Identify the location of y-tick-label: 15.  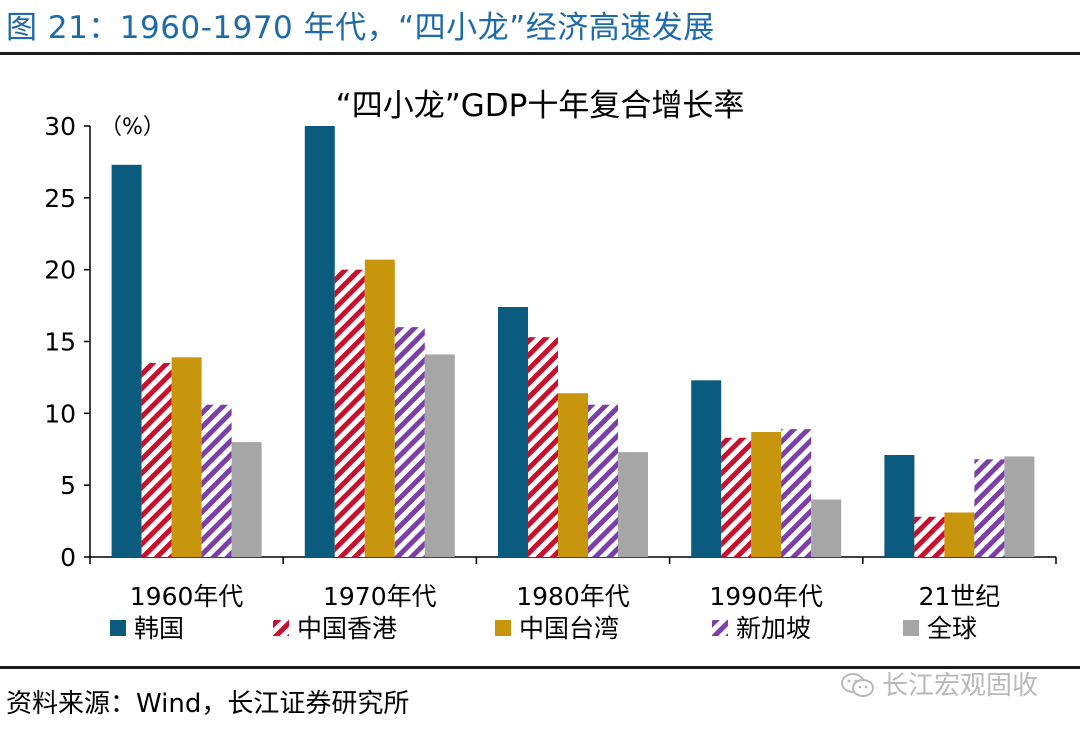
(60, 342).